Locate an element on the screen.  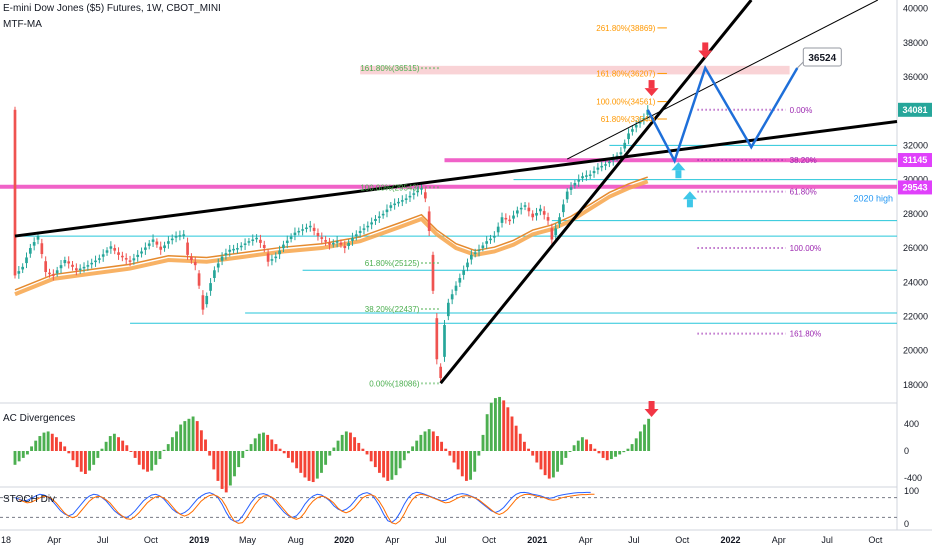
fib-ext-label: 100.00%(34561) is located at coordinates (625, 102).